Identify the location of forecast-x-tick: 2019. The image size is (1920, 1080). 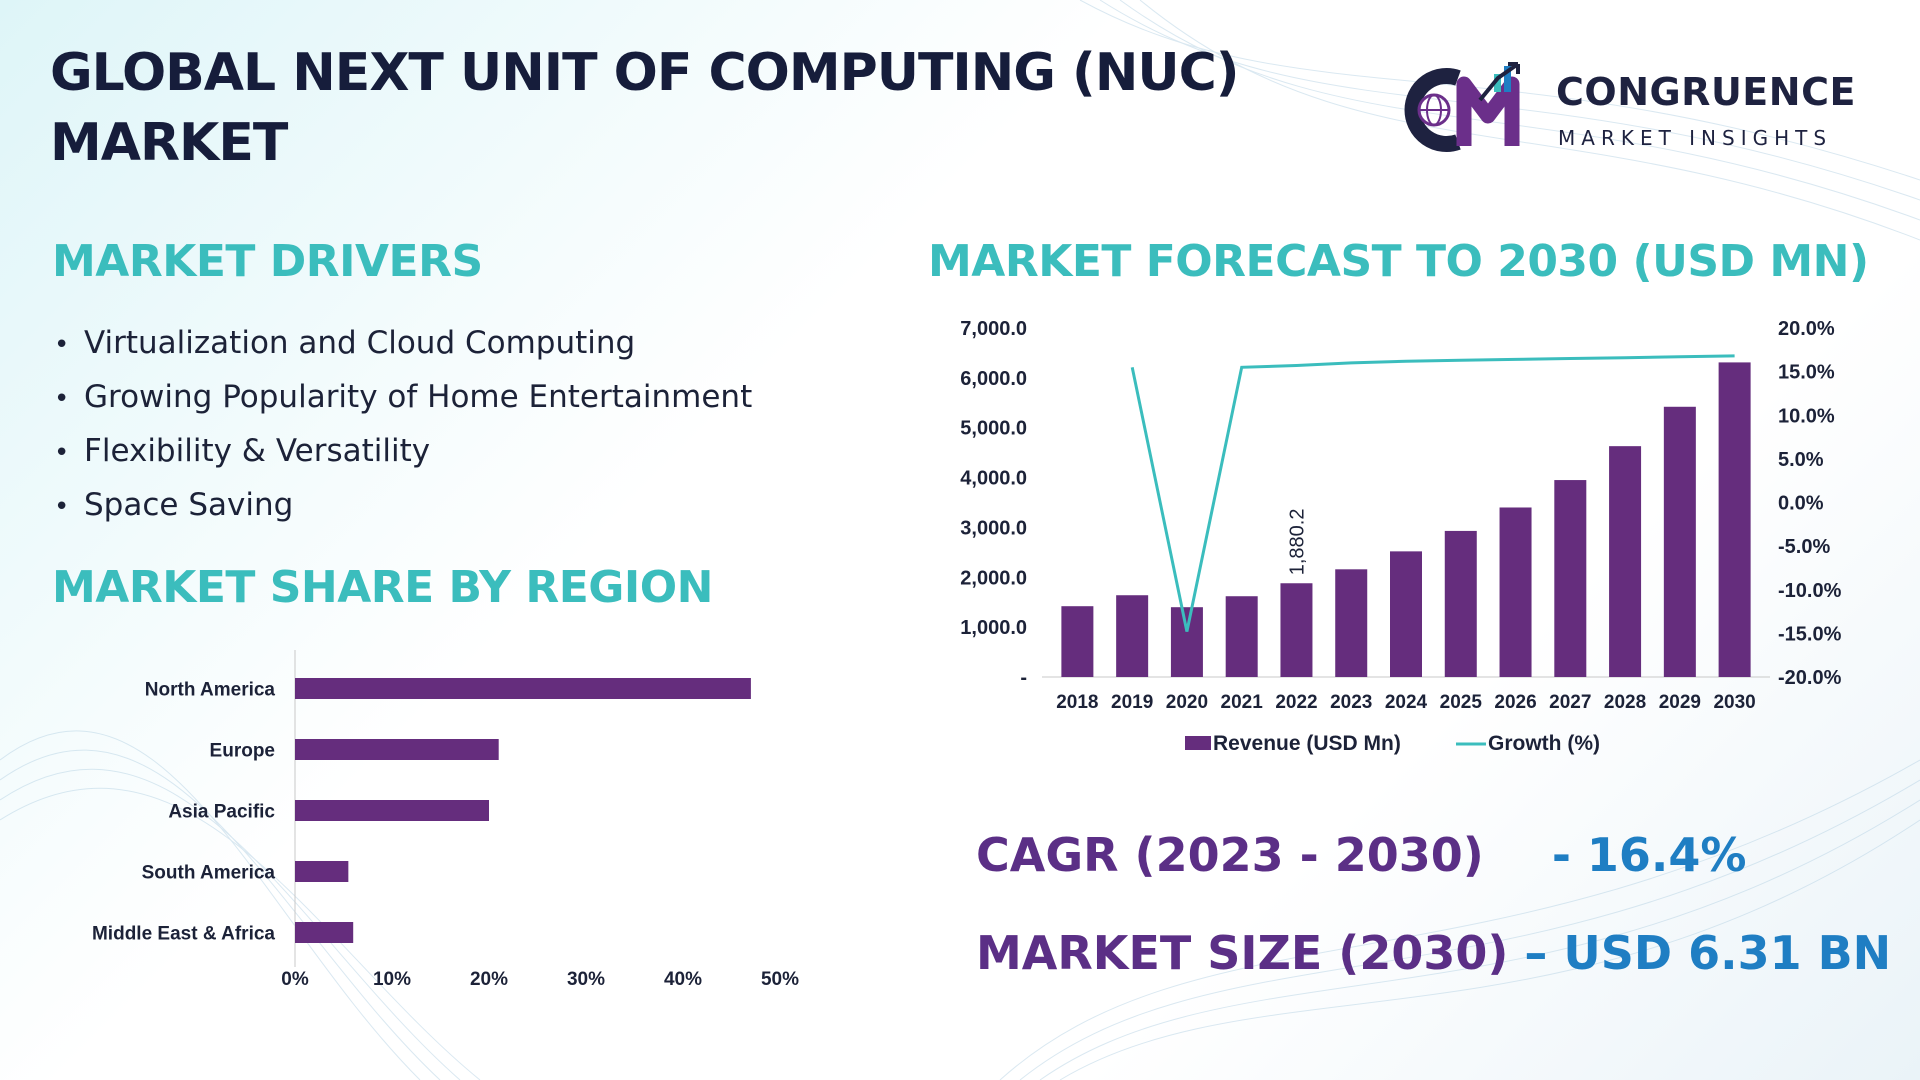
(1132, 702).